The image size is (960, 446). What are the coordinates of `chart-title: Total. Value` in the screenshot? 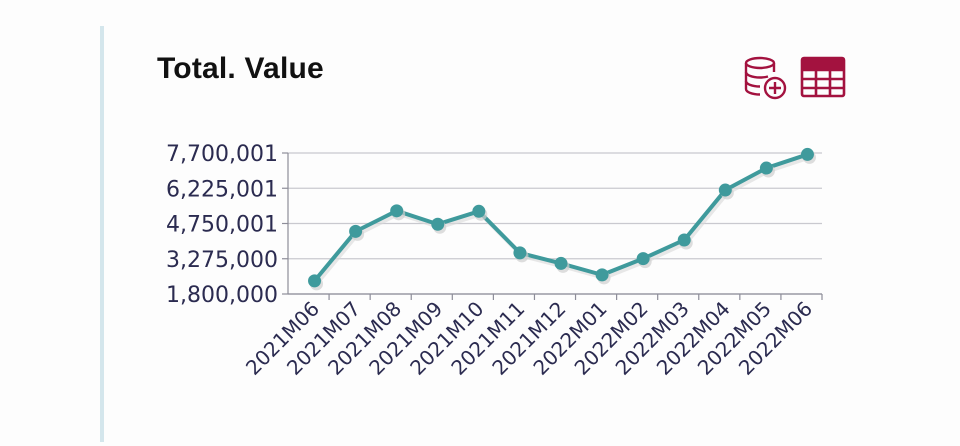 It's located at (240, 68).